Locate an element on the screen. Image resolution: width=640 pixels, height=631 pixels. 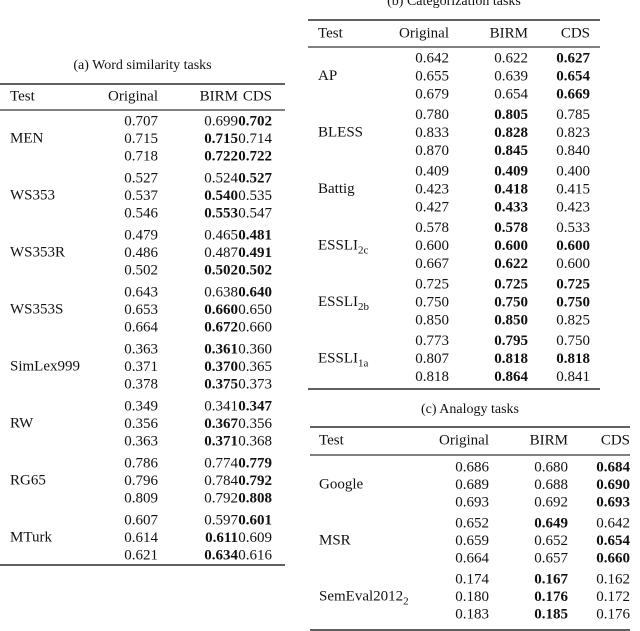
test-name: SemEval20122 is located at coordinates (364, 598).